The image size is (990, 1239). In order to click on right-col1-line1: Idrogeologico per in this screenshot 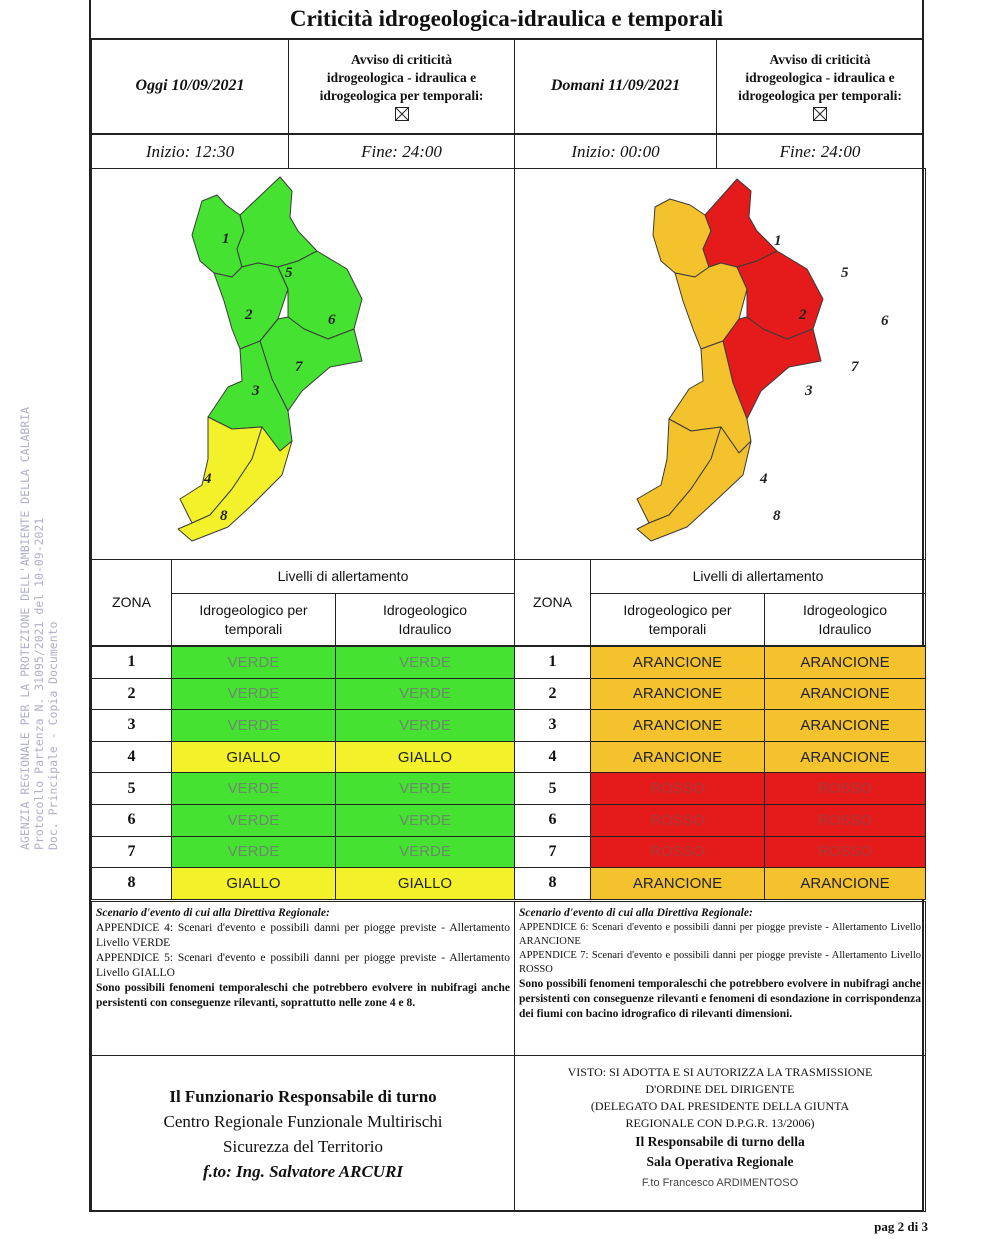, I will do `click(677, 609)`.